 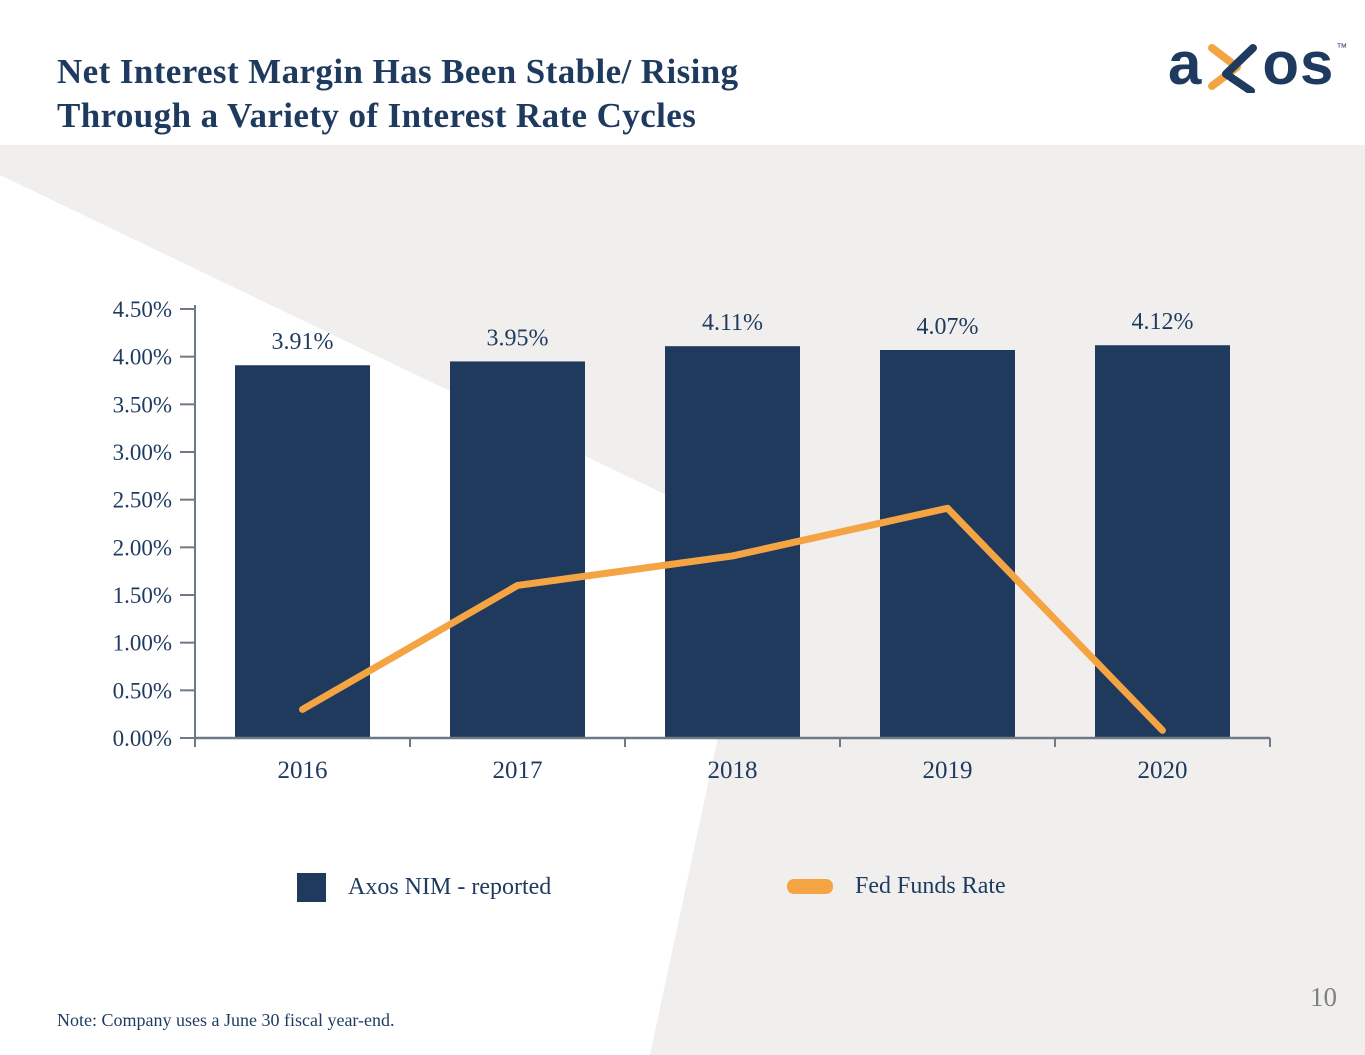 I want to click on x-axis-label-2020: 2020, so click(x=1163, y=770).